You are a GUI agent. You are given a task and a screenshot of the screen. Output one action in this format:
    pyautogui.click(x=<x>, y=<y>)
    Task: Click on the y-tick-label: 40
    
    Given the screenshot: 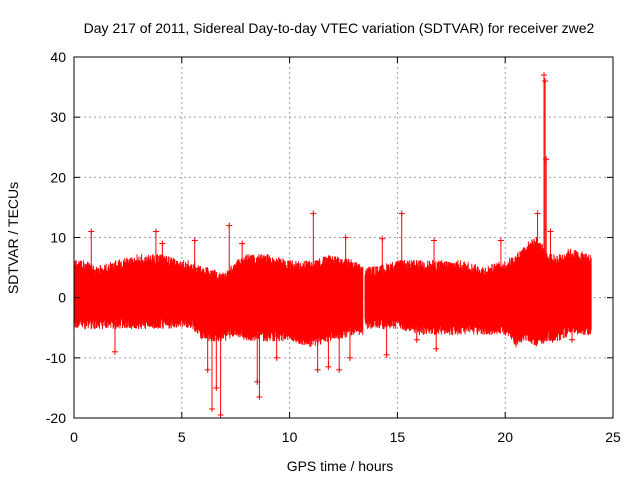 What is the action you would take?
    pyautogui.click(x=58, y=57)
    